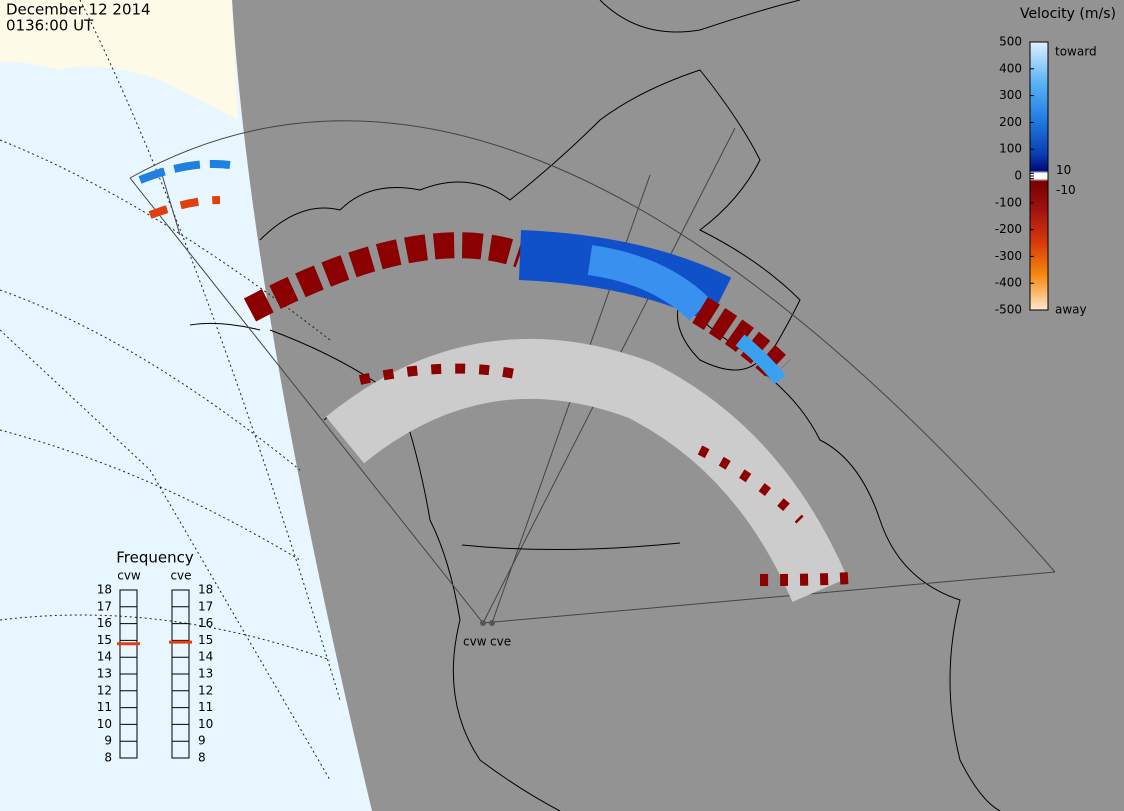 This screenshot has height=811, width=1124. Describe the element at coordinates (1010, 122) in the screenshot. I see `colorbar-tick-label: 200` at that location.